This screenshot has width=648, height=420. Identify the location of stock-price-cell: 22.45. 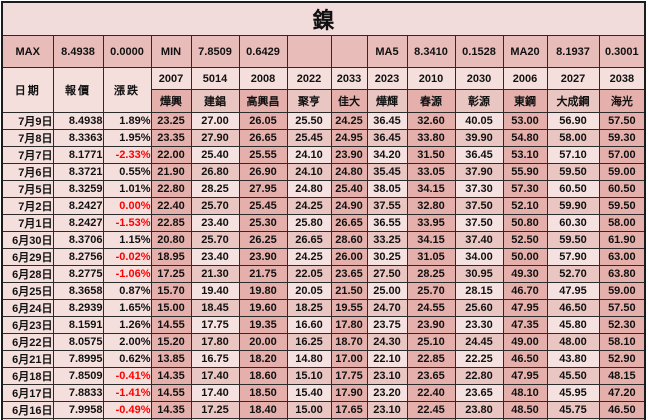
(431, 410).